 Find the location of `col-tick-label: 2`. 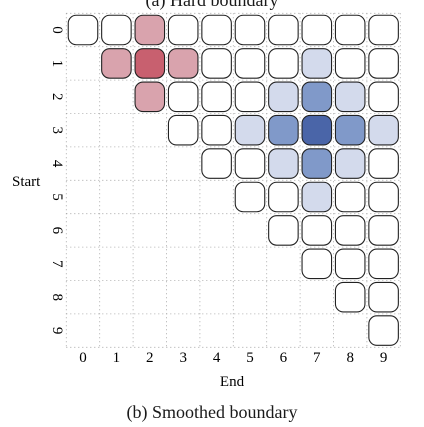

col-tick-label: 2 is located at coordinates (150, 358).